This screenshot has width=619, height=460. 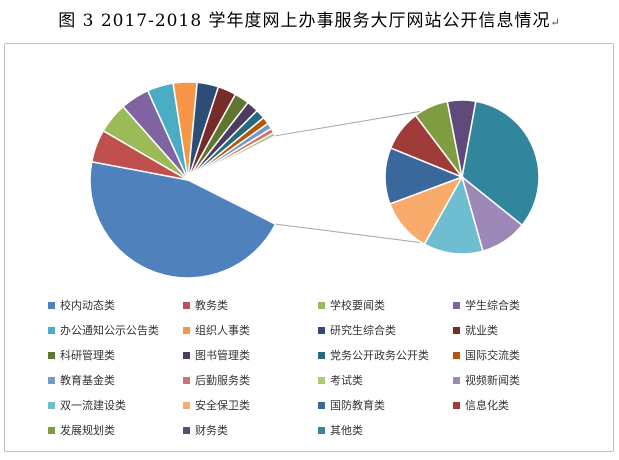 What do you see at coordinates (357, 305) in the screenshot?
I see `legend-label: 学校要闻类` at bounding box center [357, 305].